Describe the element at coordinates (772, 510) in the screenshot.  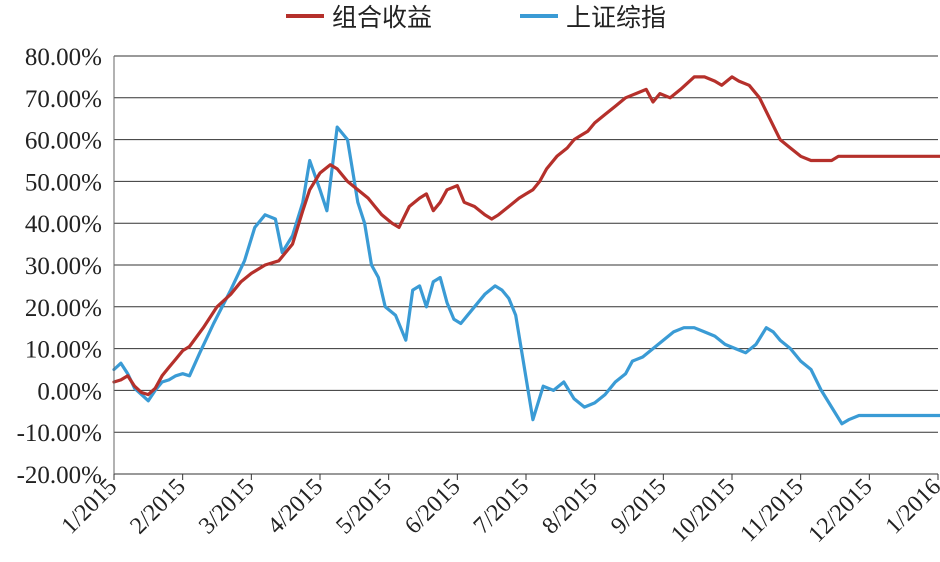
I see `x-tick-label: 11/2015` at that location.